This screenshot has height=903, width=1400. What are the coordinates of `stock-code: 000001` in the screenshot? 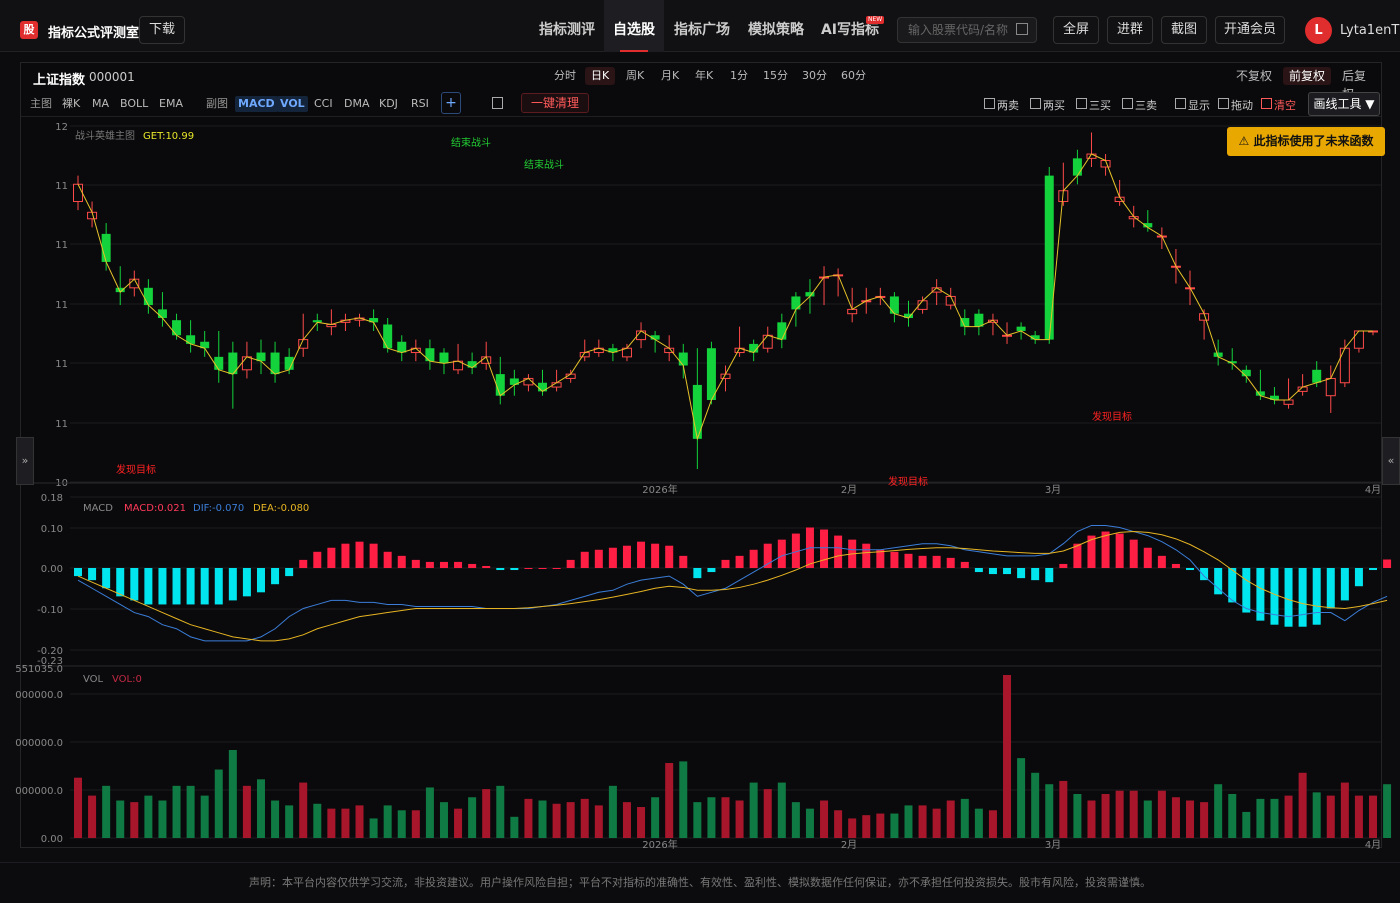 It's located at (112, 77).